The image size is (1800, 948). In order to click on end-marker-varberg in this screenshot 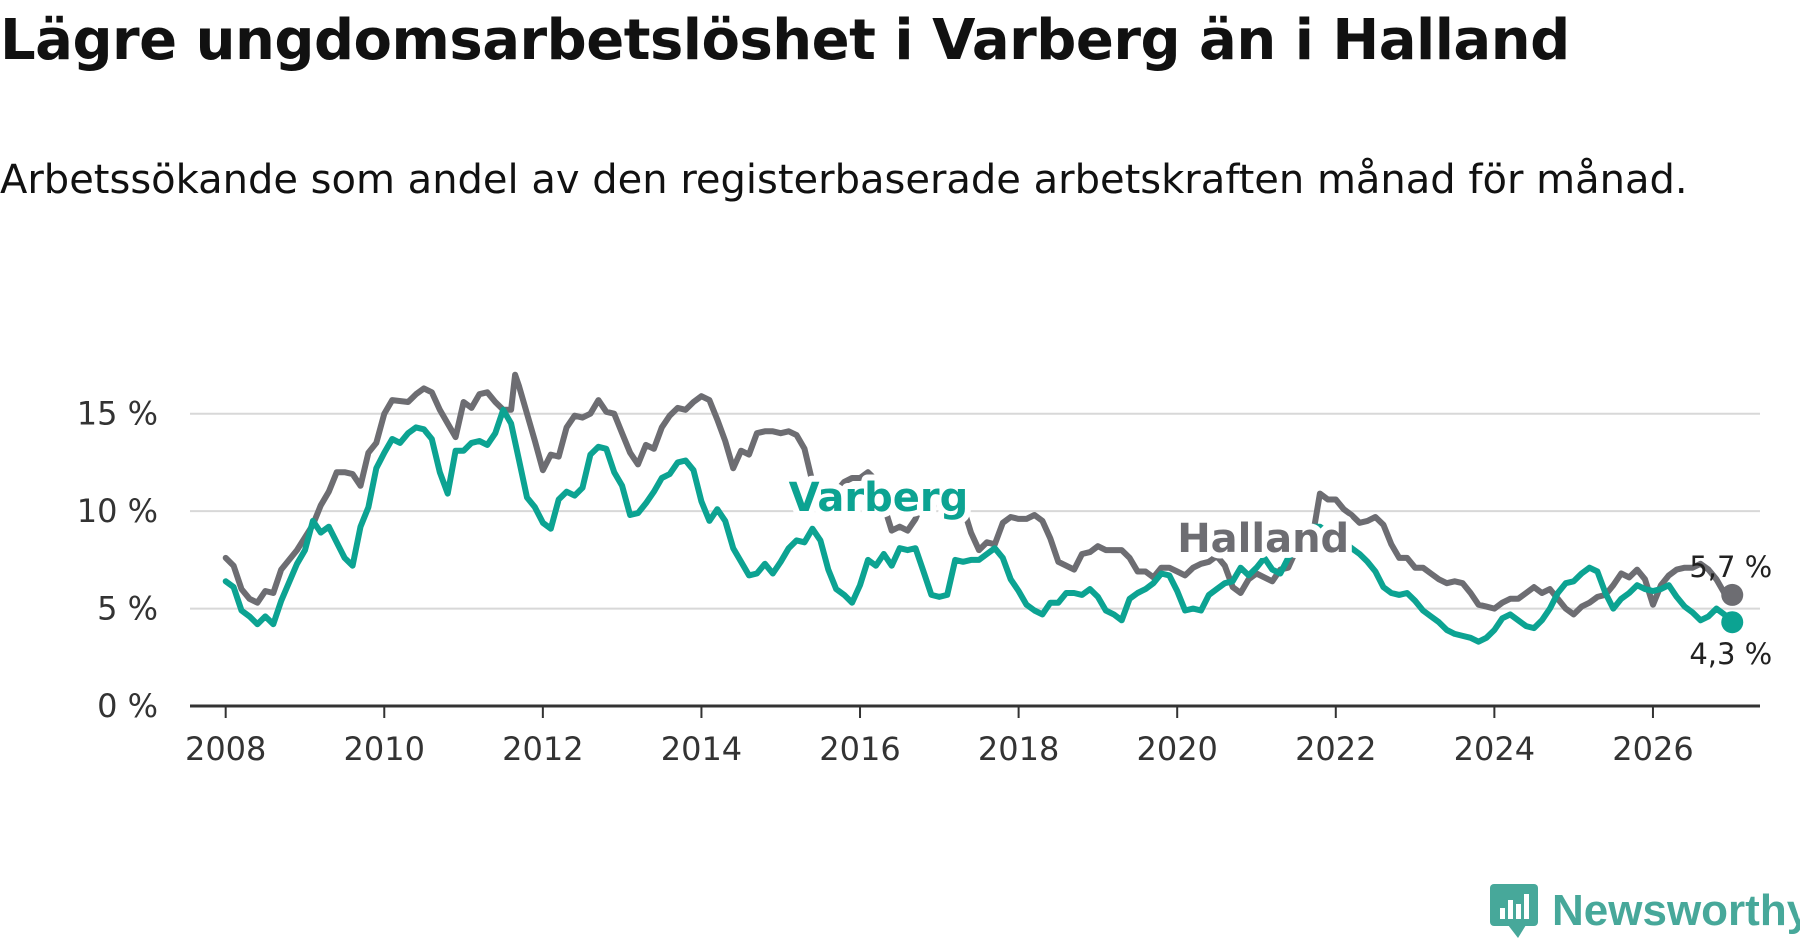, I will do `click(1732, 622)`.